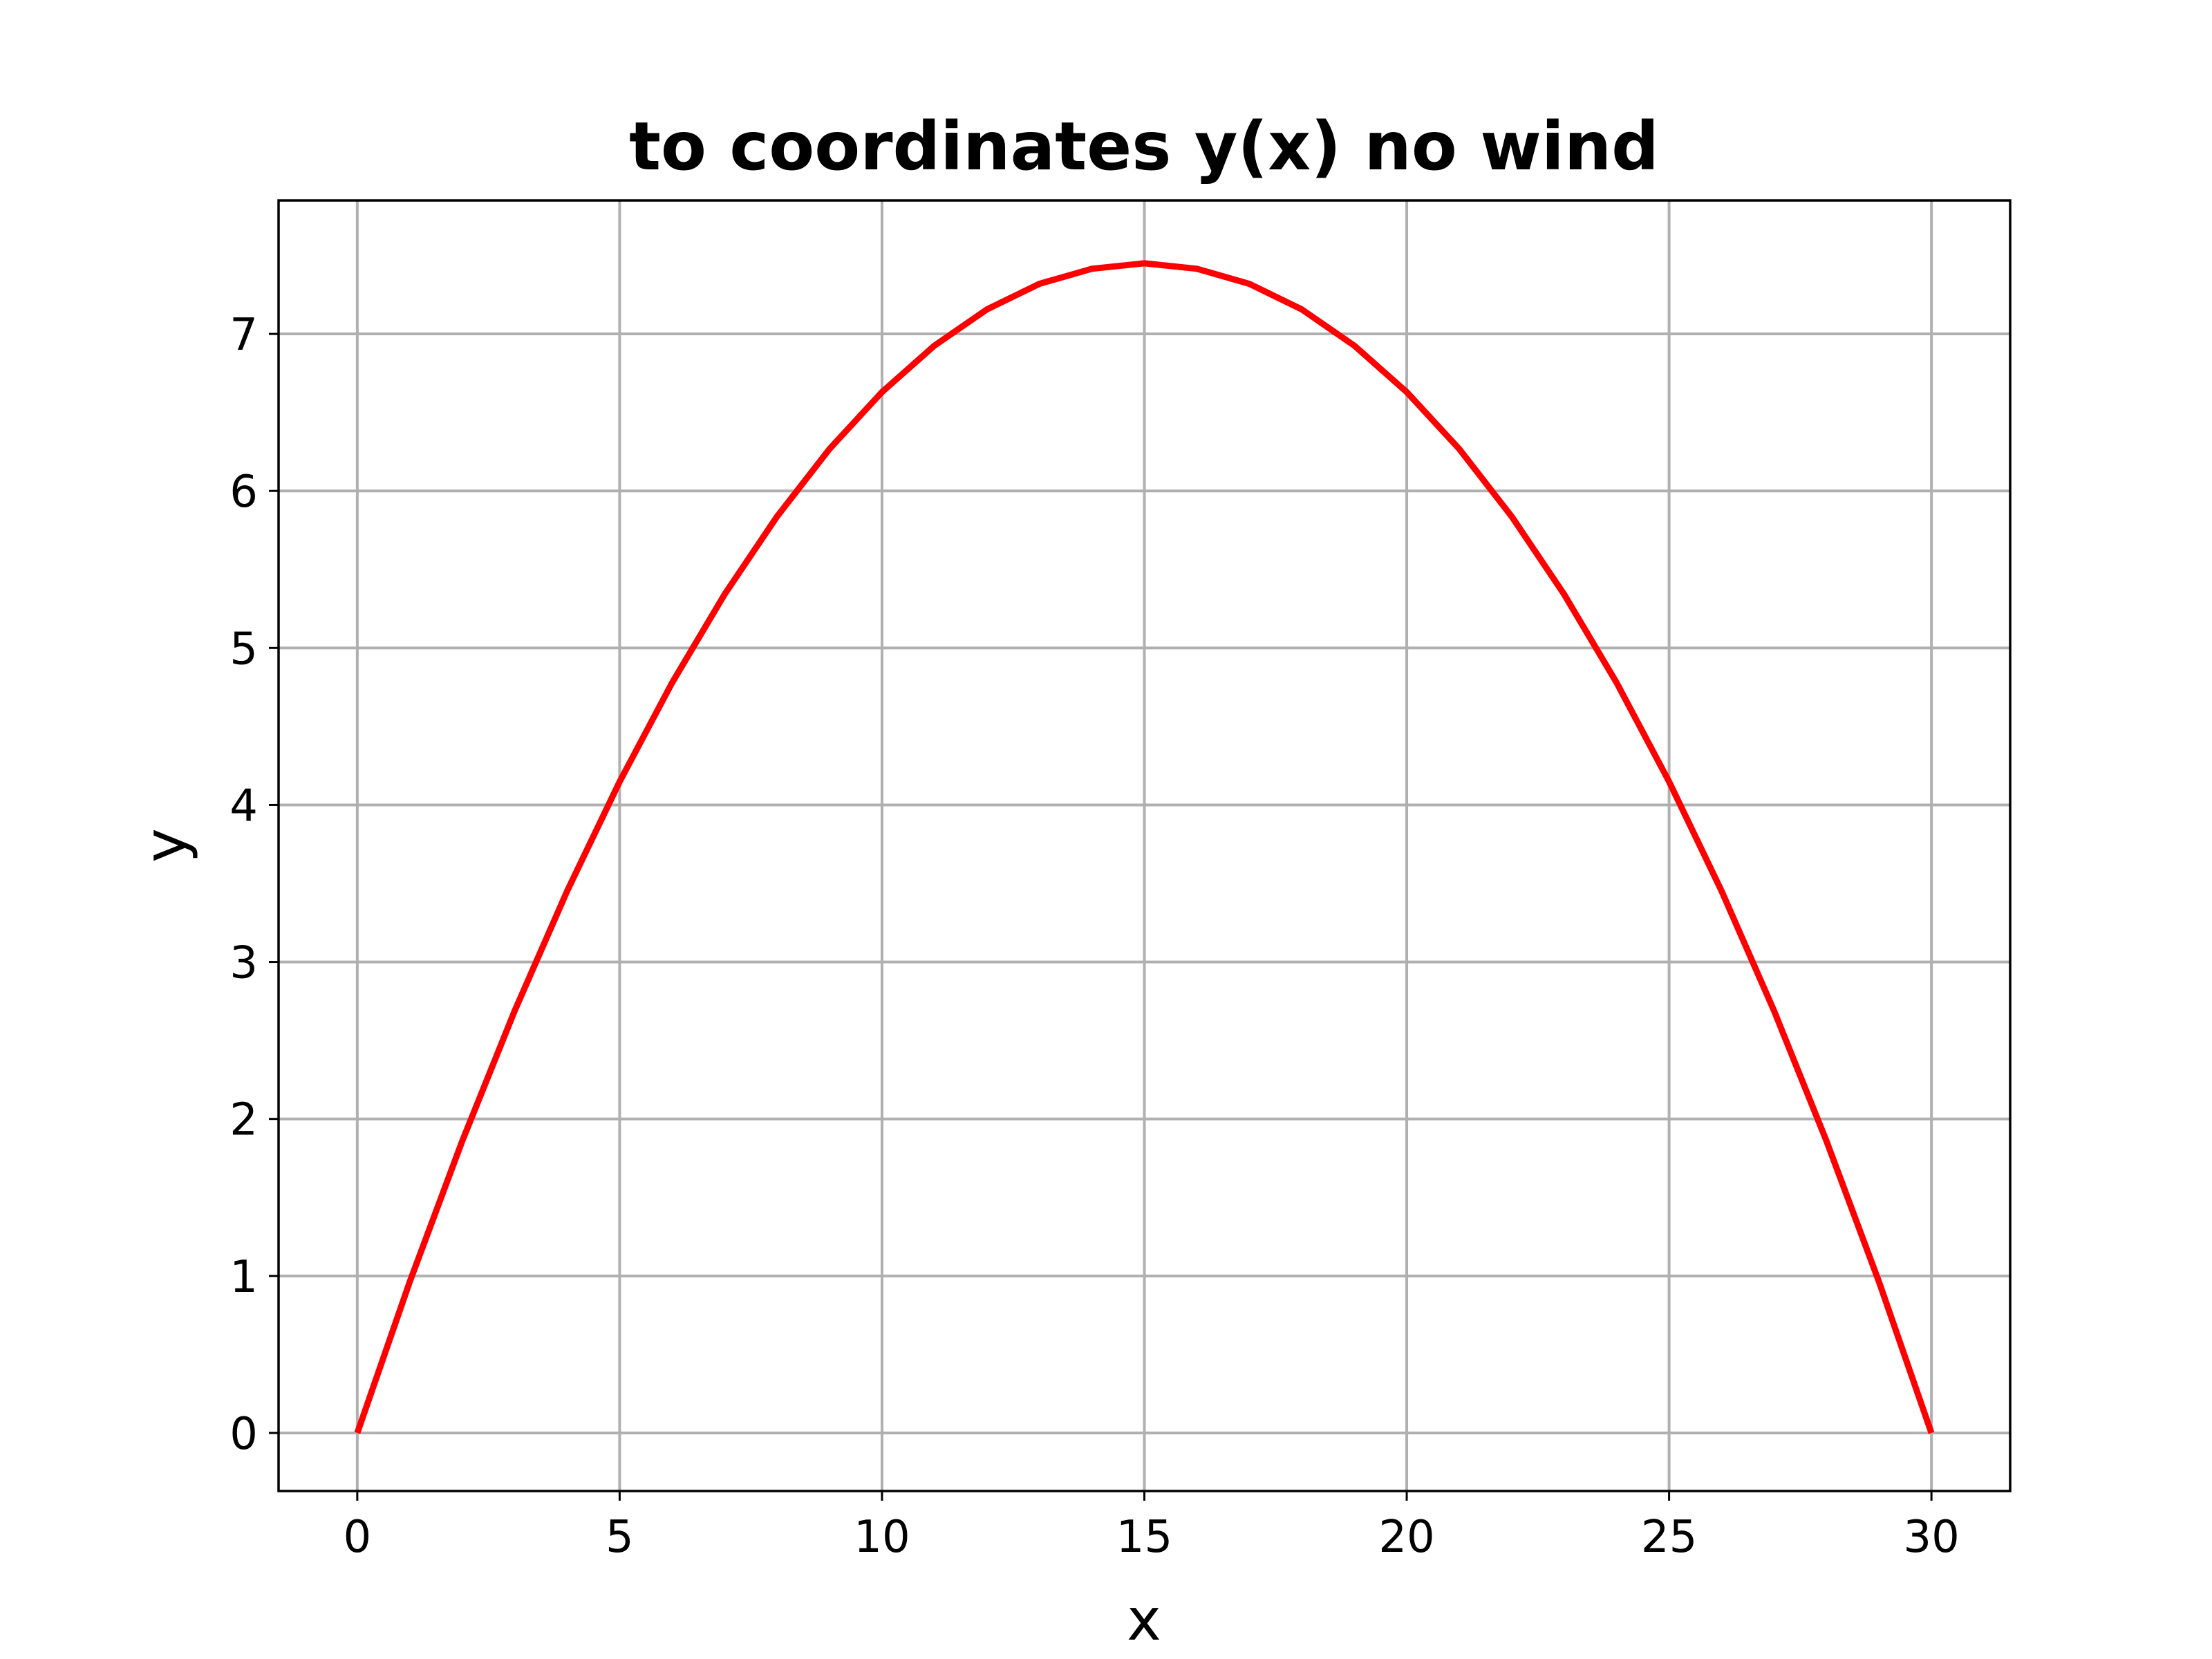 The width and height of the screenshot is (2212, 1659). Describe the element at coordinates (243, 806) in the screenshot. I see `y-tick-label: 4` at that location.